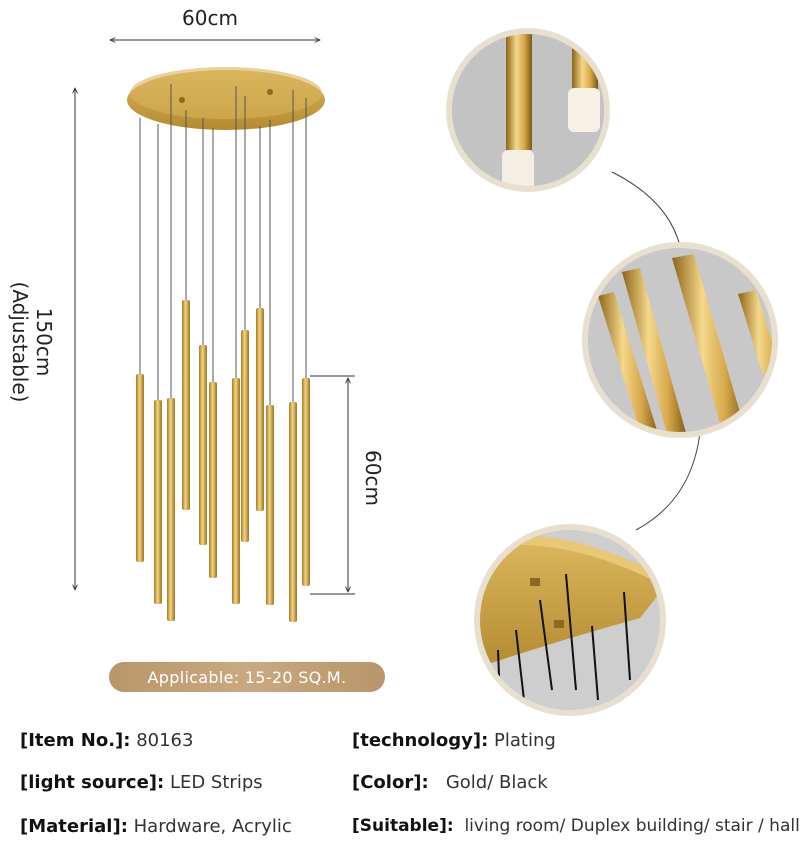 Image resolution: width=800 pixels, height=847 pixels. What do you see at coordinates (210, 18) in the screenshot?
I see `width-label: 60cm` at bounding box center [210, 18].